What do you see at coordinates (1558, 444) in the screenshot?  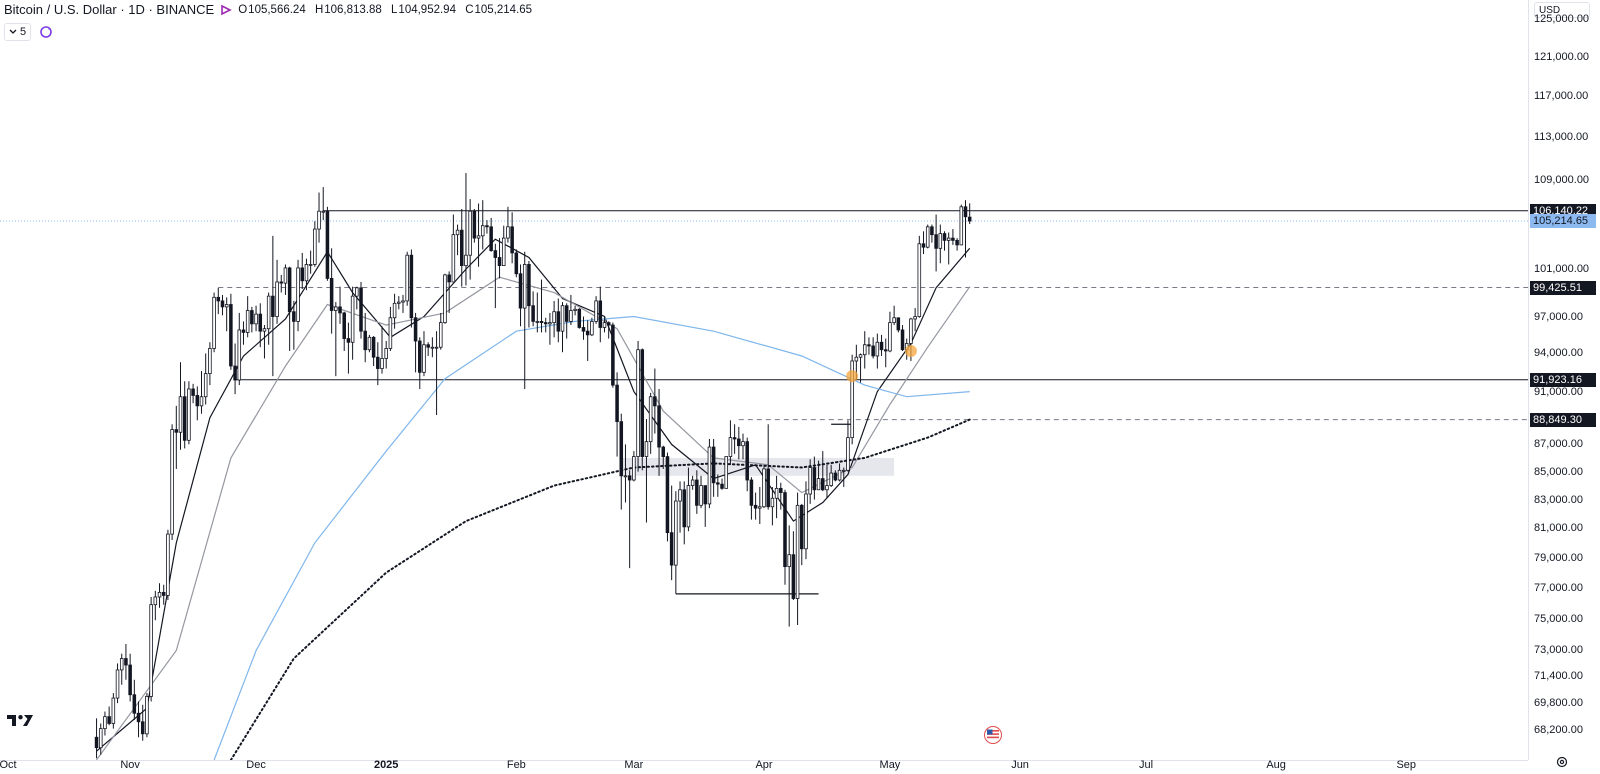 I see `price-tick-label: 87,000.00` at bounding box center [1558, 444].